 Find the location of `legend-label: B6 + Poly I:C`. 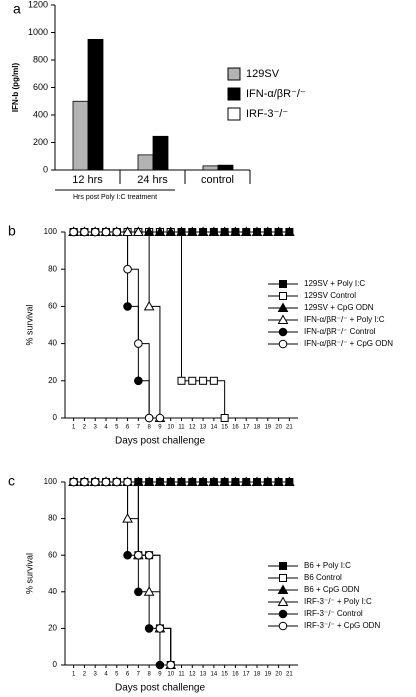

legend-label: B6 + Poly I:C is located at coordinates (327, 565).